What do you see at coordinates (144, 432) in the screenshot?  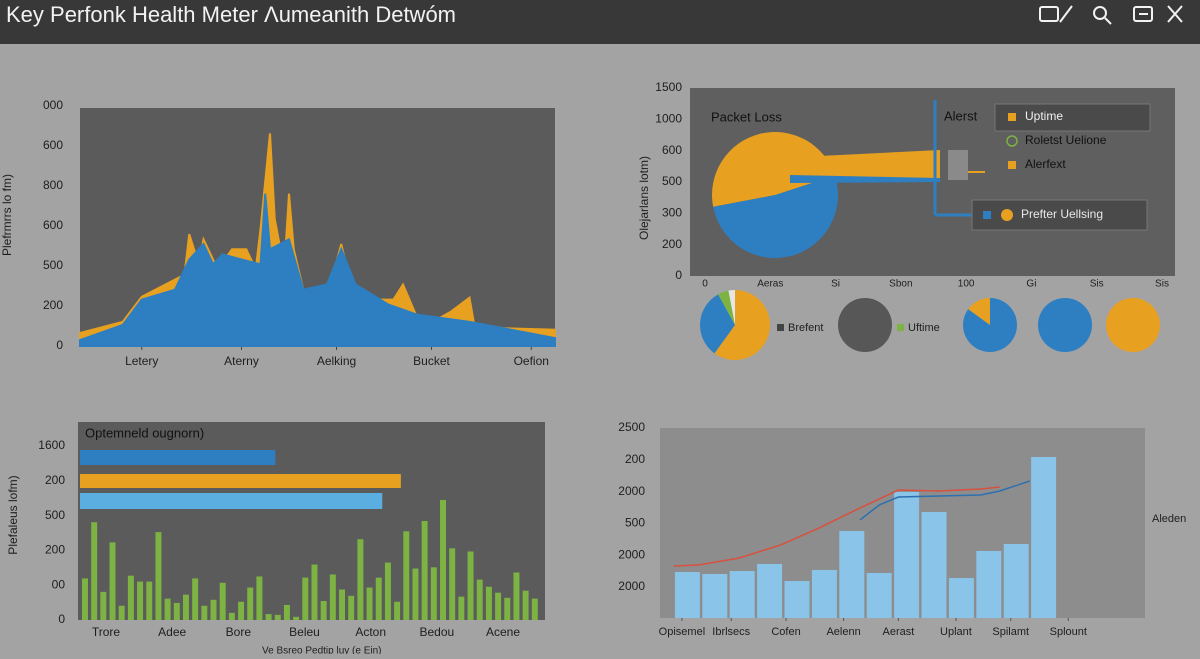 I see `chart-title: Optemneld ougnorn)` at bounding box center [144, 432].